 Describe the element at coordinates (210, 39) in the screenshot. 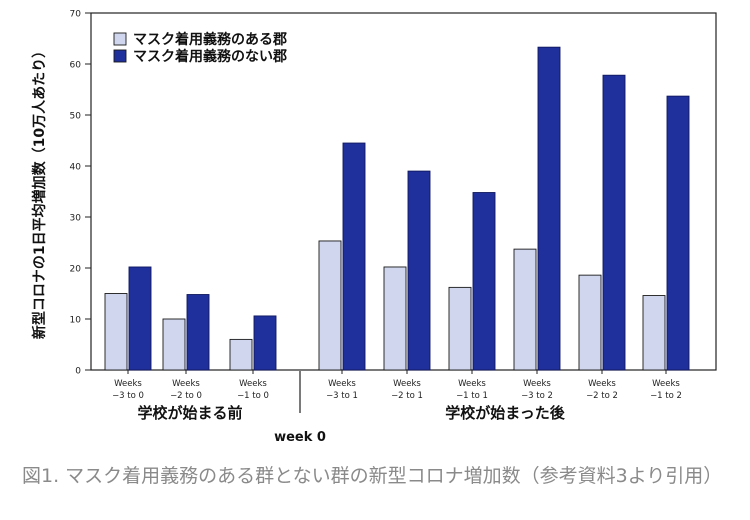

I see `legend-label-1: マスク着用義務のある郡` at that location.